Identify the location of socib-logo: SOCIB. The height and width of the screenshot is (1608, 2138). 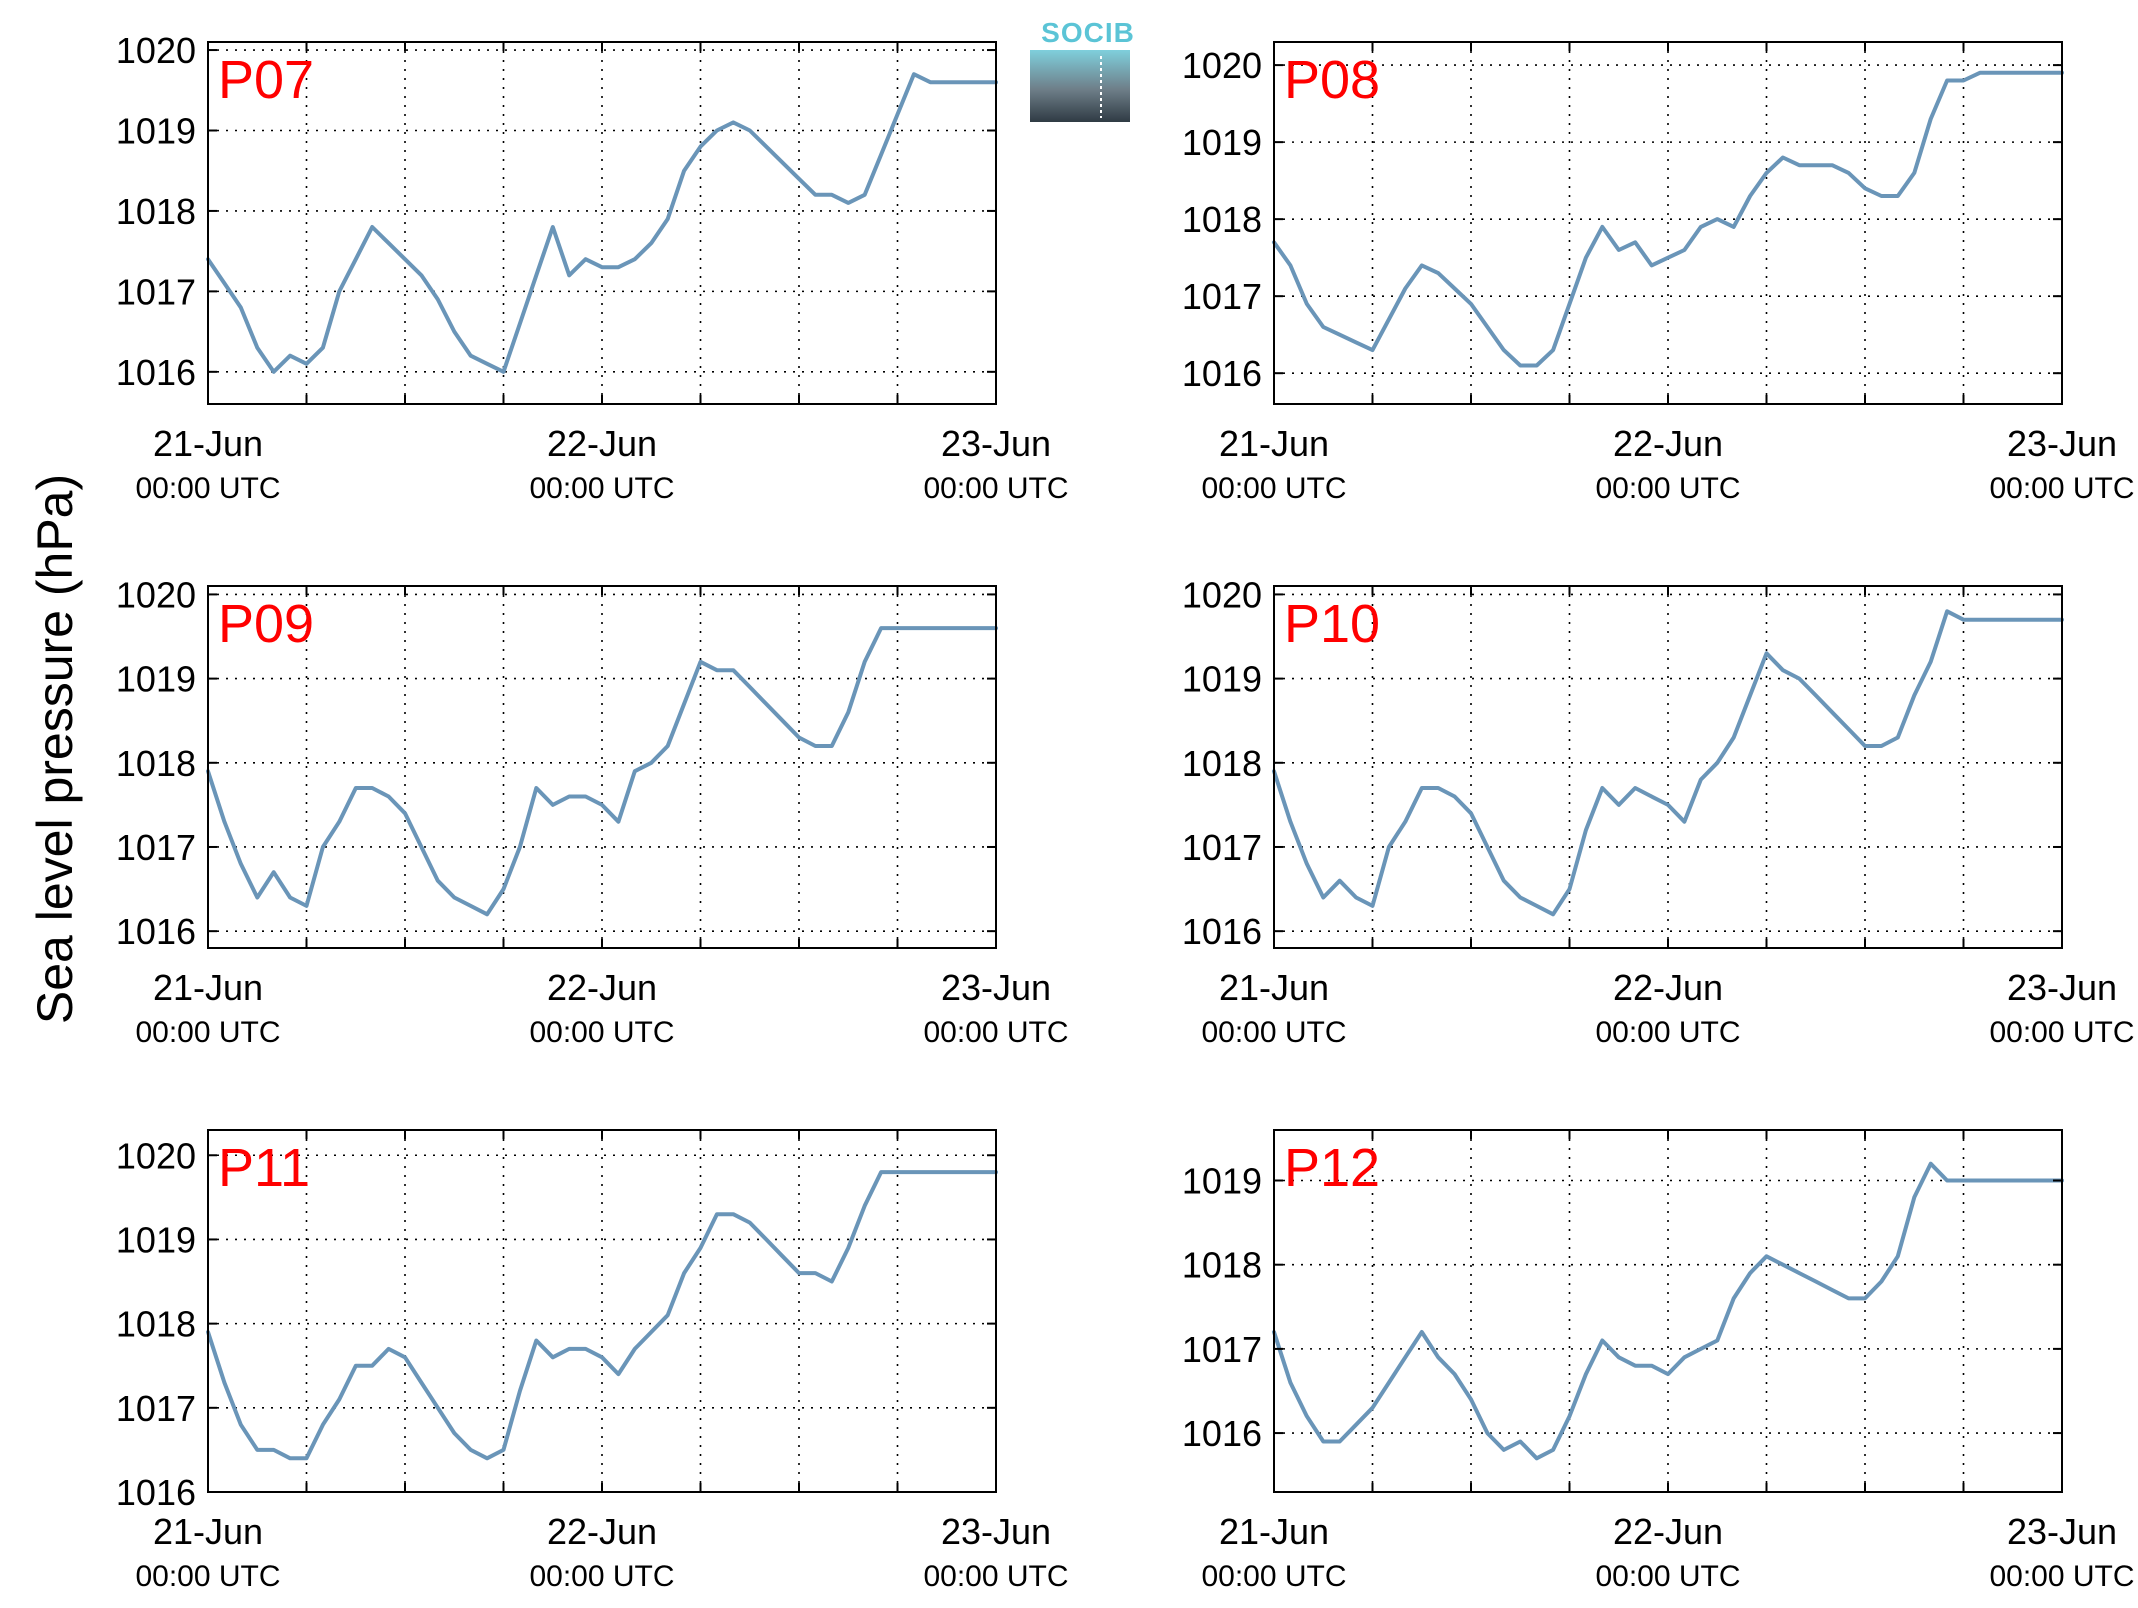
(1082, 69).